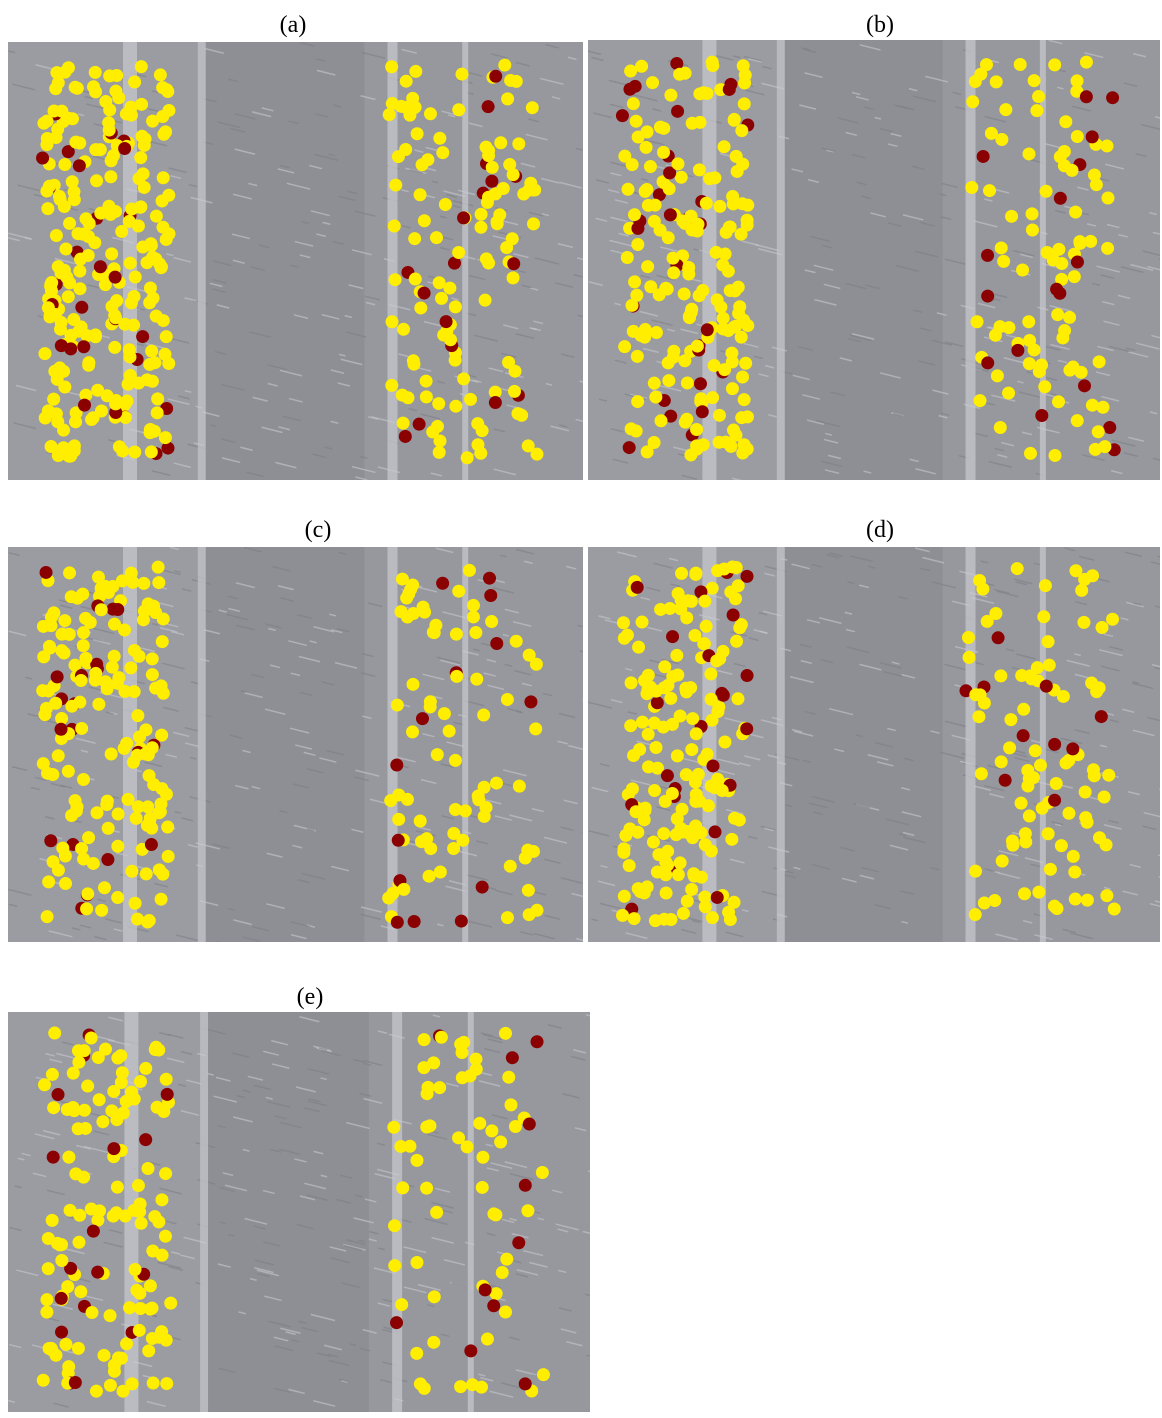 This screenshot has height=1418, width=1162. What do you see at coordinates (295, 744) in the screenshot?
I see `aerial-image` at bounding box center [295, 744].